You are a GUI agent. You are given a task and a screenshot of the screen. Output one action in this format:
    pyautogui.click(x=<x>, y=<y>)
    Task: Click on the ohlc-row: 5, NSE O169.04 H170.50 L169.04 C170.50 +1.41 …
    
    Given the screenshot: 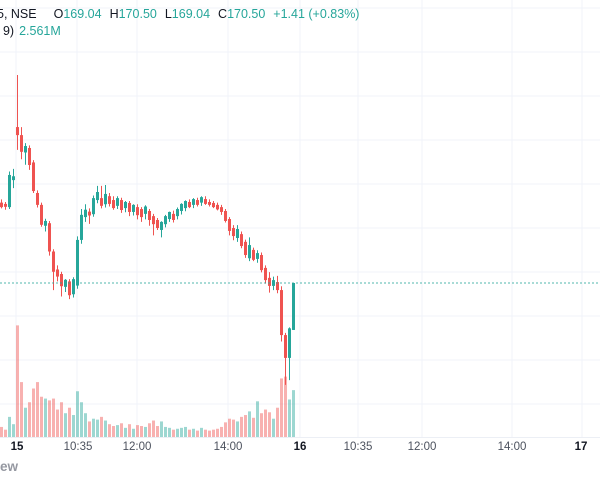 What is the action you would take?
    pyautogui.click(x=179, y=14)
    